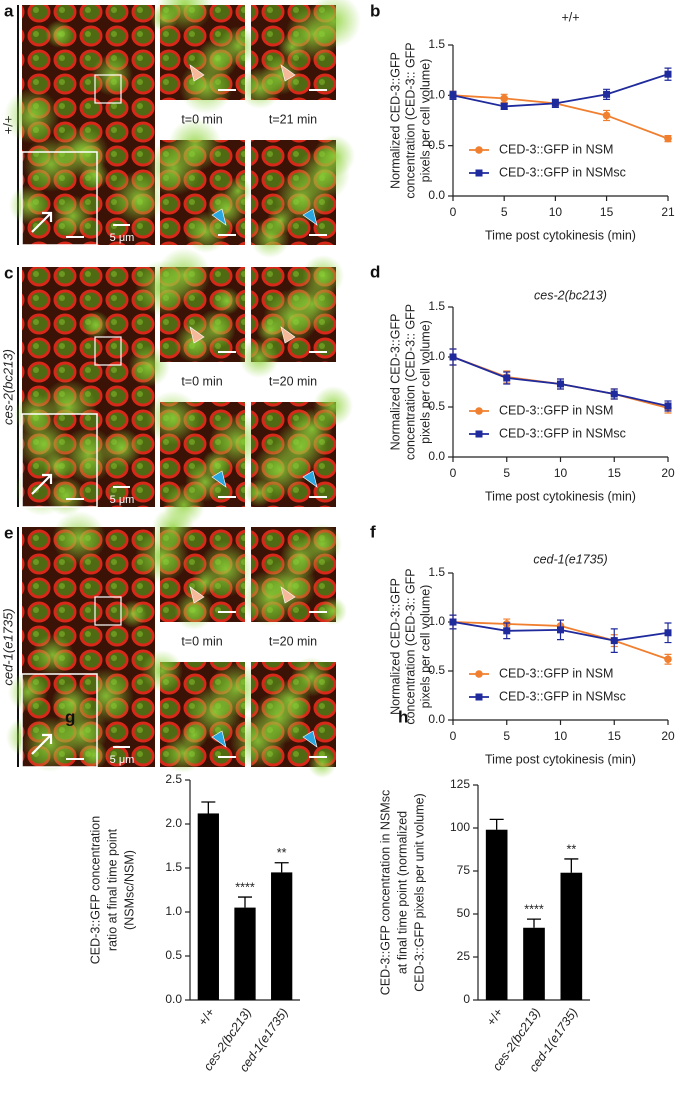 Image resolution: width=685 pixels, height=1112 pixels. I want to click on x-tick-label: +/+, so click(207, 1017).